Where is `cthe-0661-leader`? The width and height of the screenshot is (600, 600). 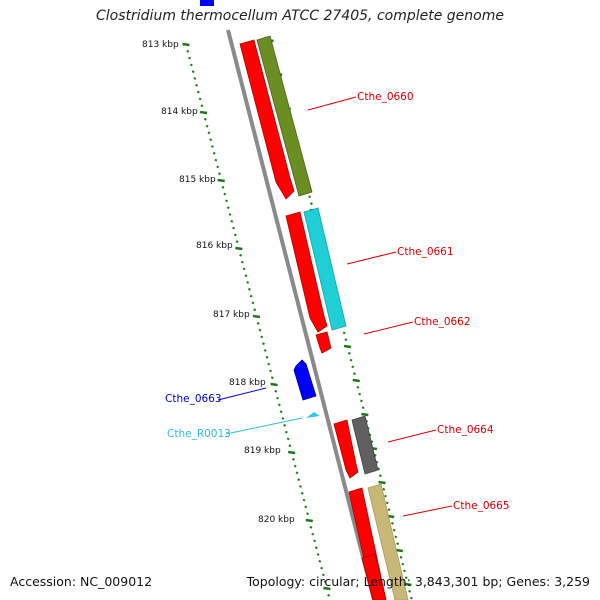
cthe-0661-leader is located at coordinates (371, 258).